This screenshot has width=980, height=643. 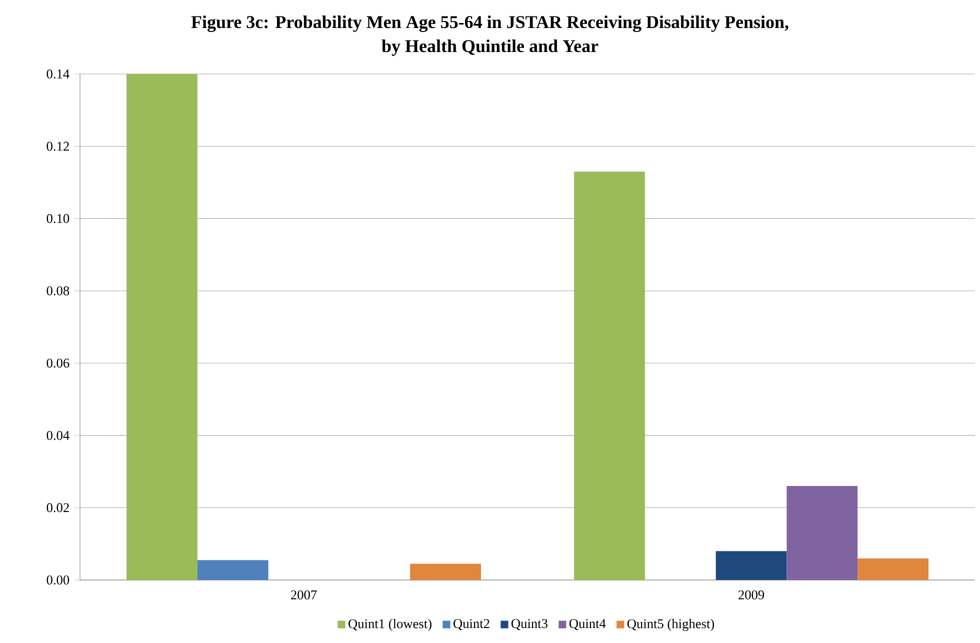 I want to click on legend-label: Quint3, so click(x=529, y=624).